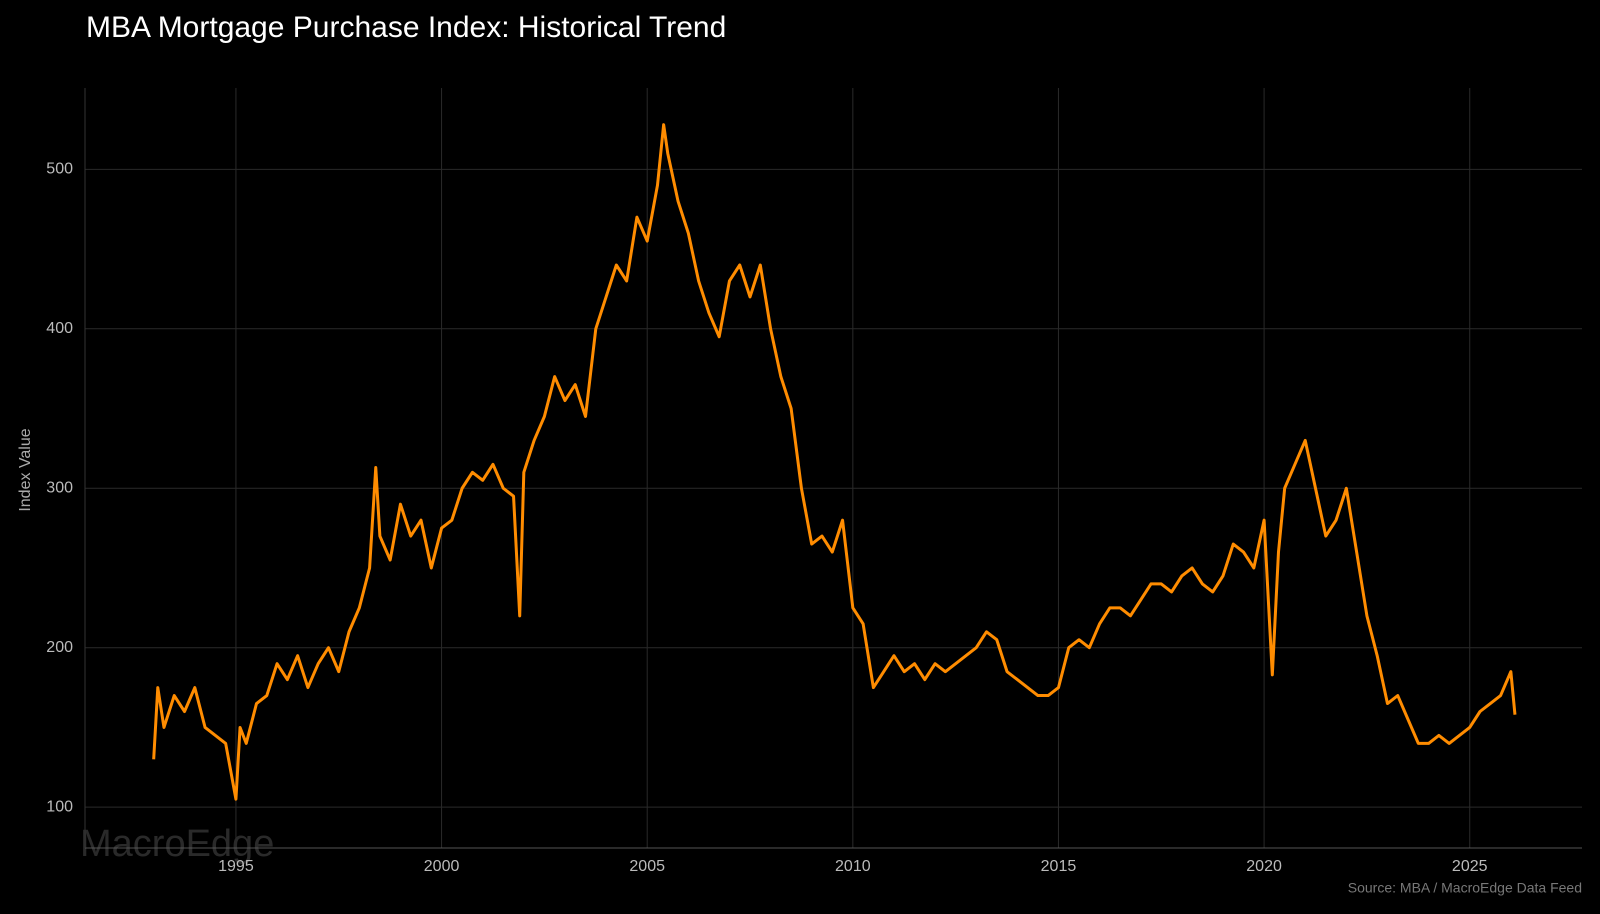 The height and width of the screenshot is (914, 1600). I want to click on y-tick-label: 100, so click(59, 806).